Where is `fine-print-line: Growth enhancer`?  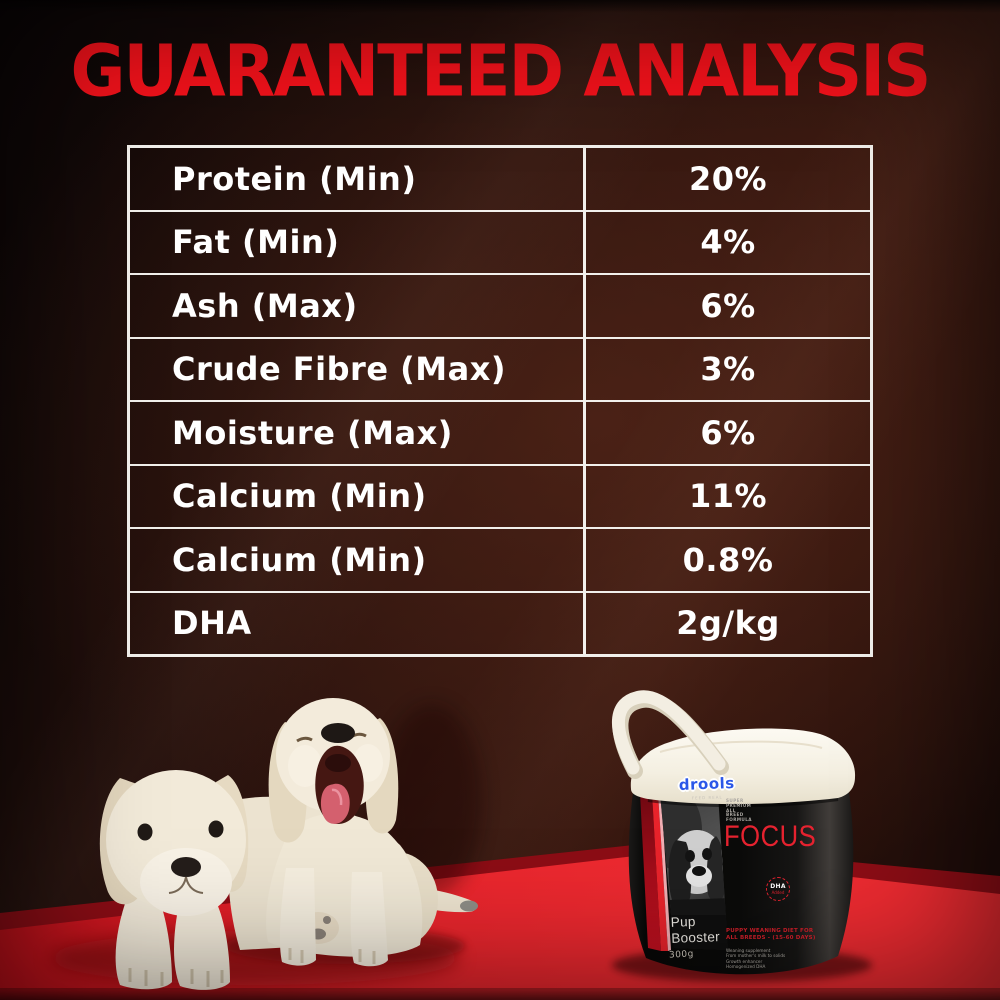 fine-print-line: Growth enhancer is located at coordinates (744, 961).